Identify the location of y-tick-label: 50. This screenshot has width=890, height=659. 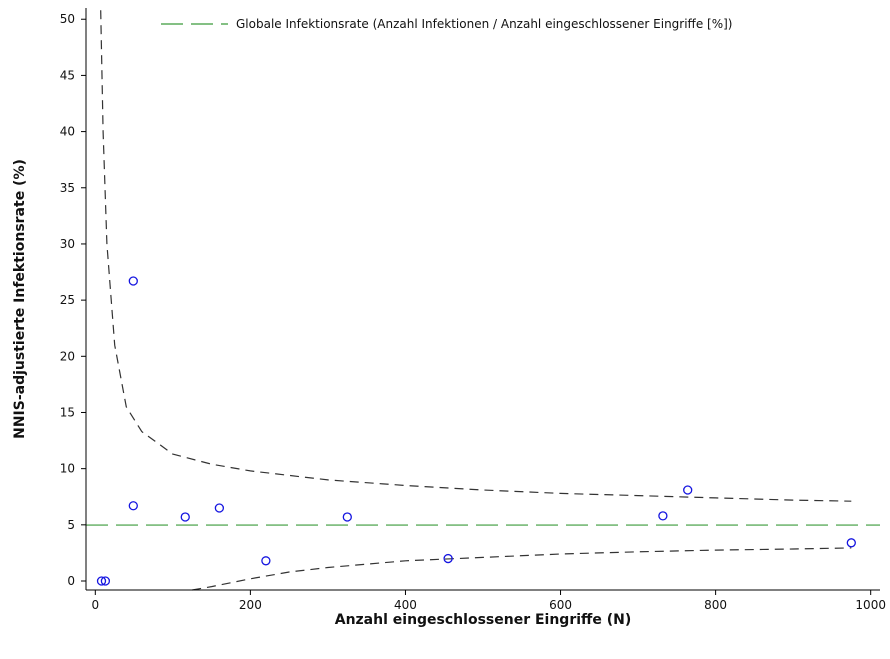
(67, 19).